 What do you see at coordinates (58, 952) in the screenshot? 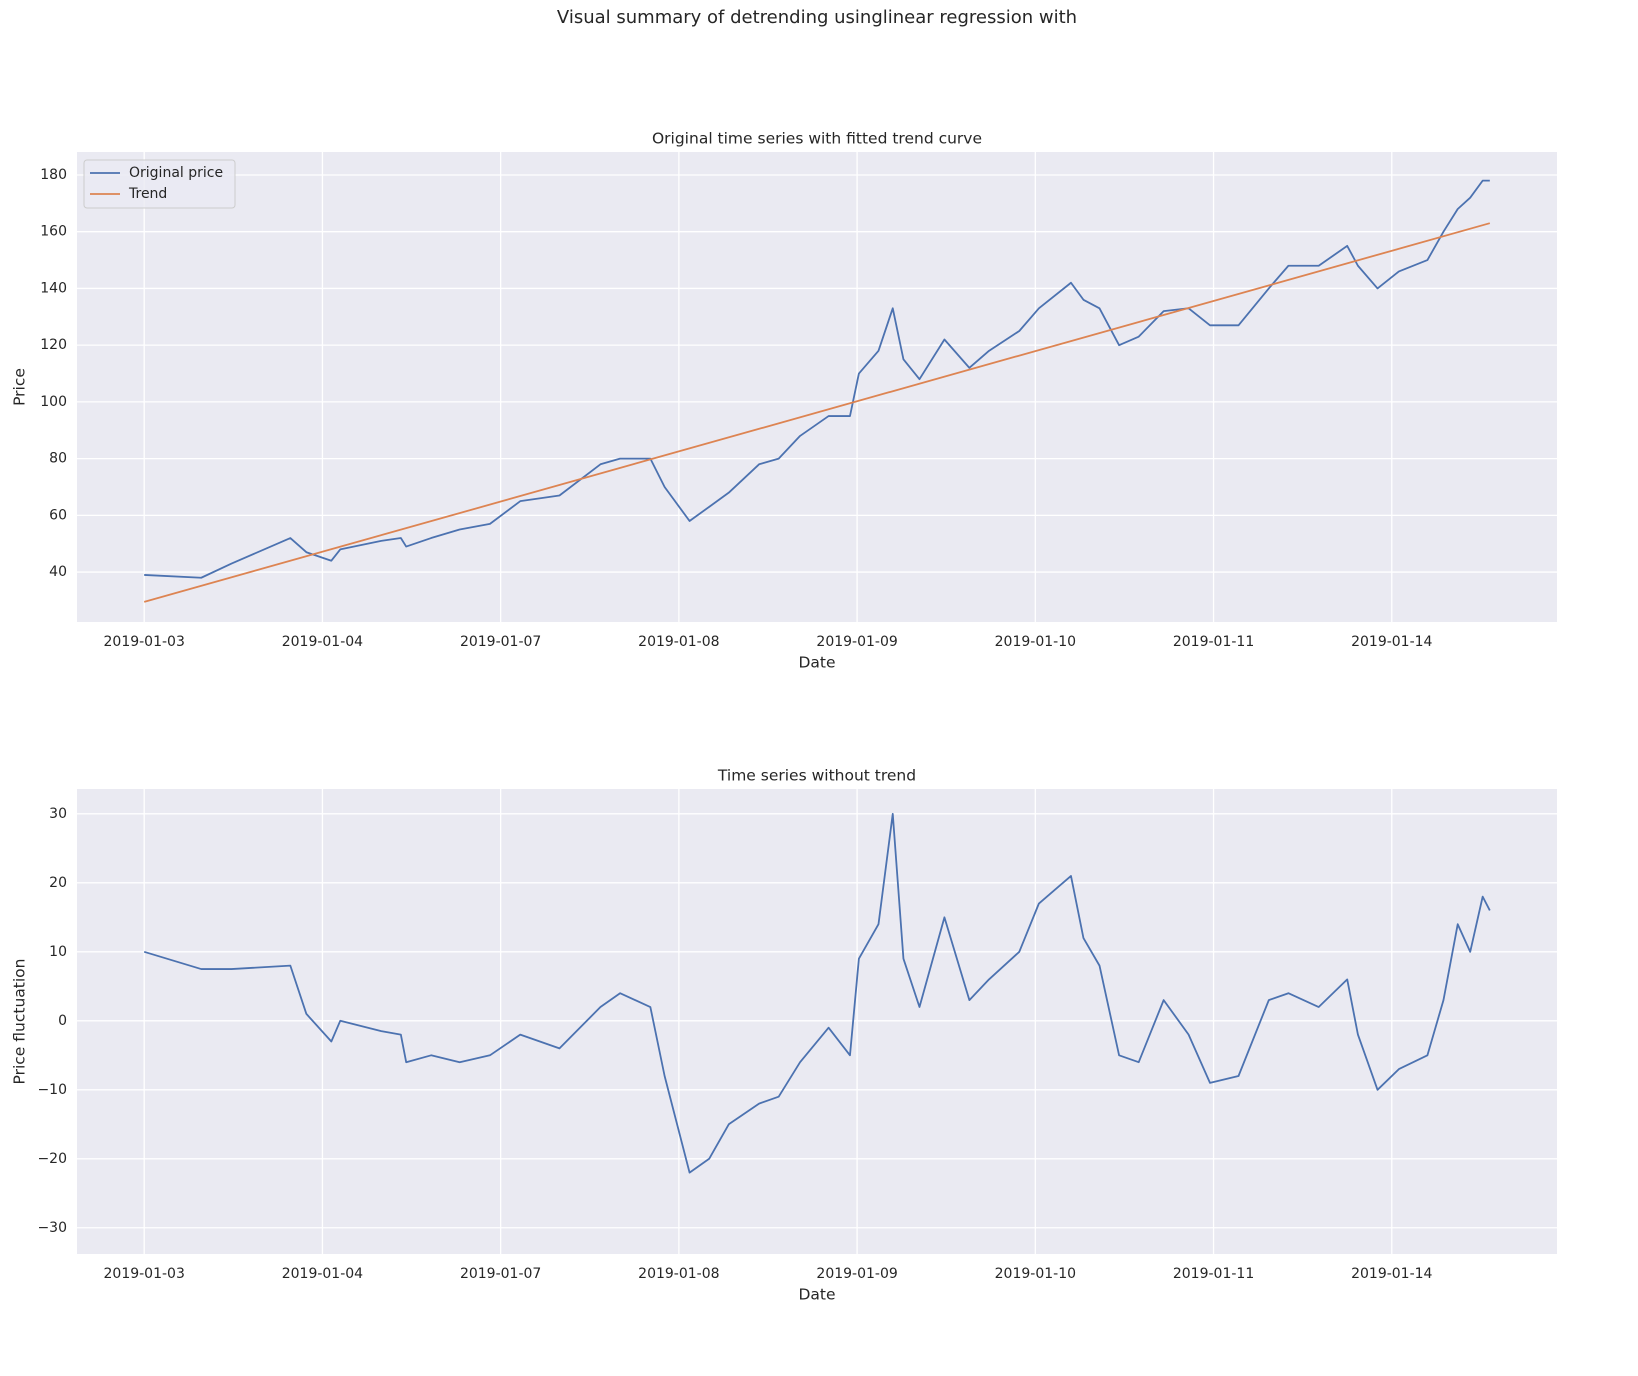
I see `y-tick-label: 10` at bounding box center [58, 952].